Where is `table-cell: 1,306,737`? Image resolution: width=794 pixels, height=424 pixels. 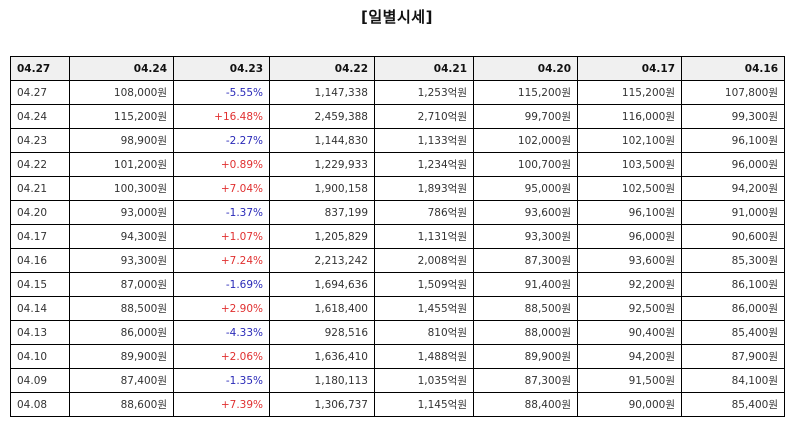 table-cell: 1,306,737 is located at coordinates (322, 404).